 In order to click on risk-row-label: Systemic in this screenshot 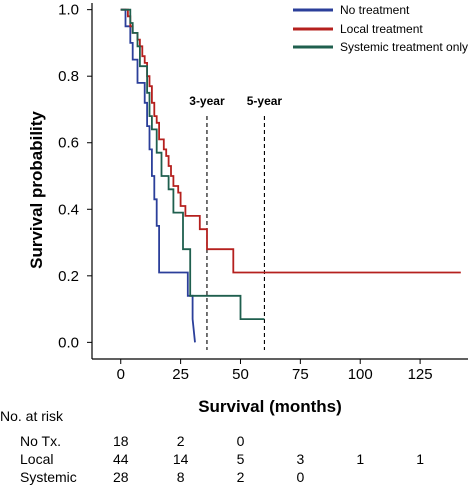, I will do `click(48, 477)`.